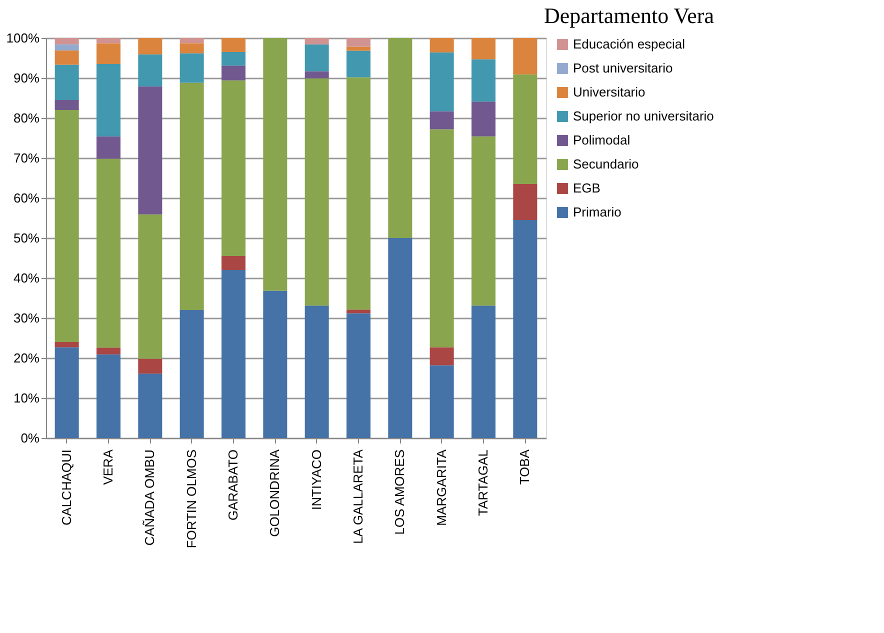 The height and width of the screenshot is (633, 884). Describe the element at coordinates (524, 467) in the screenshot. I see `x-tick-label: TOBA` at that location.